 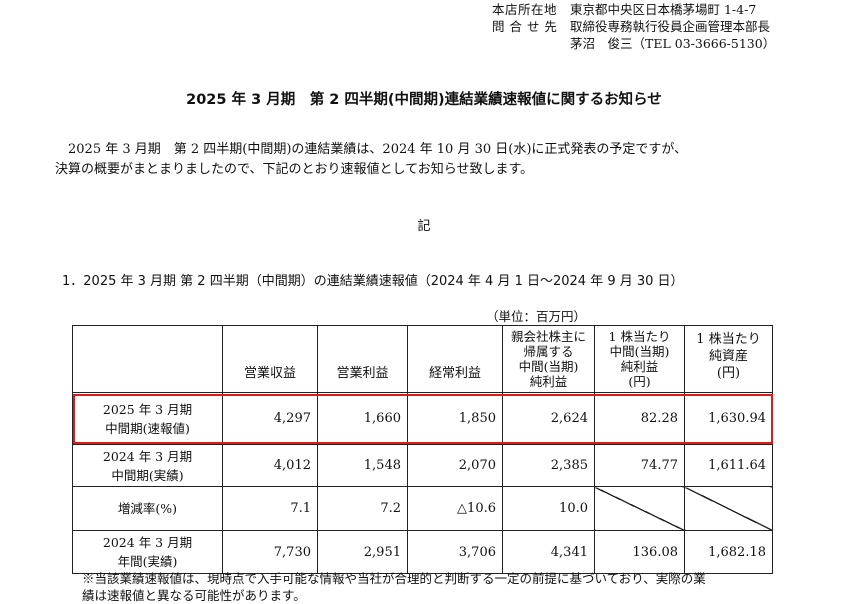 I want to click on header-empty, so click(x=147, y=359).